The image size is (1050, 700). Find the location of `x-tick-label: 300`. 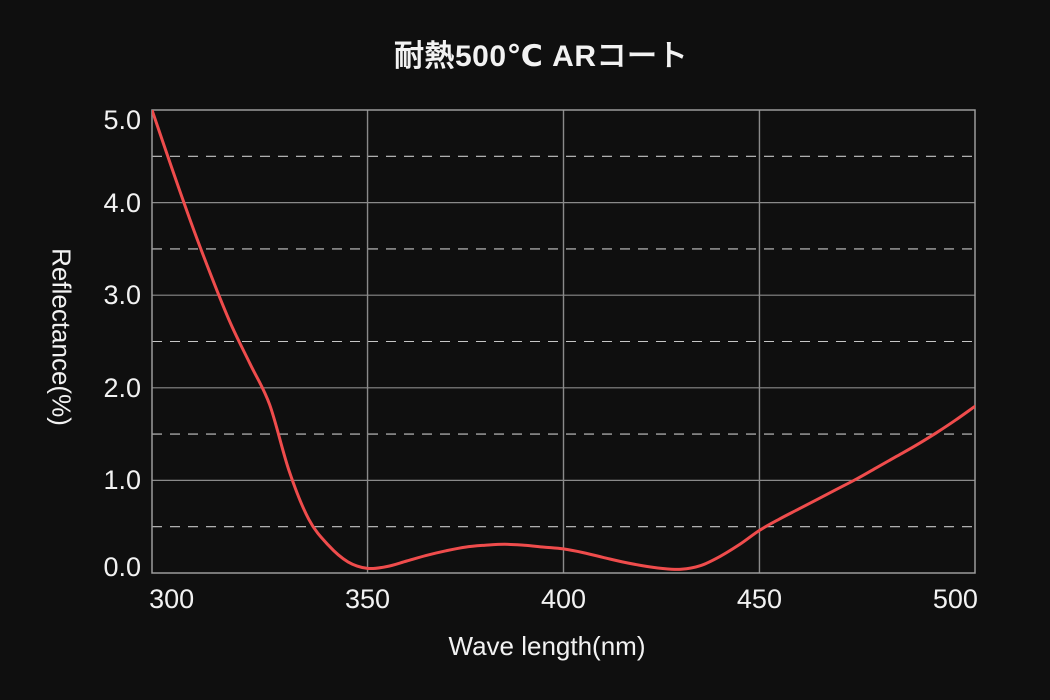

x-tick-label: 300 is located at coordinates (172, 599).